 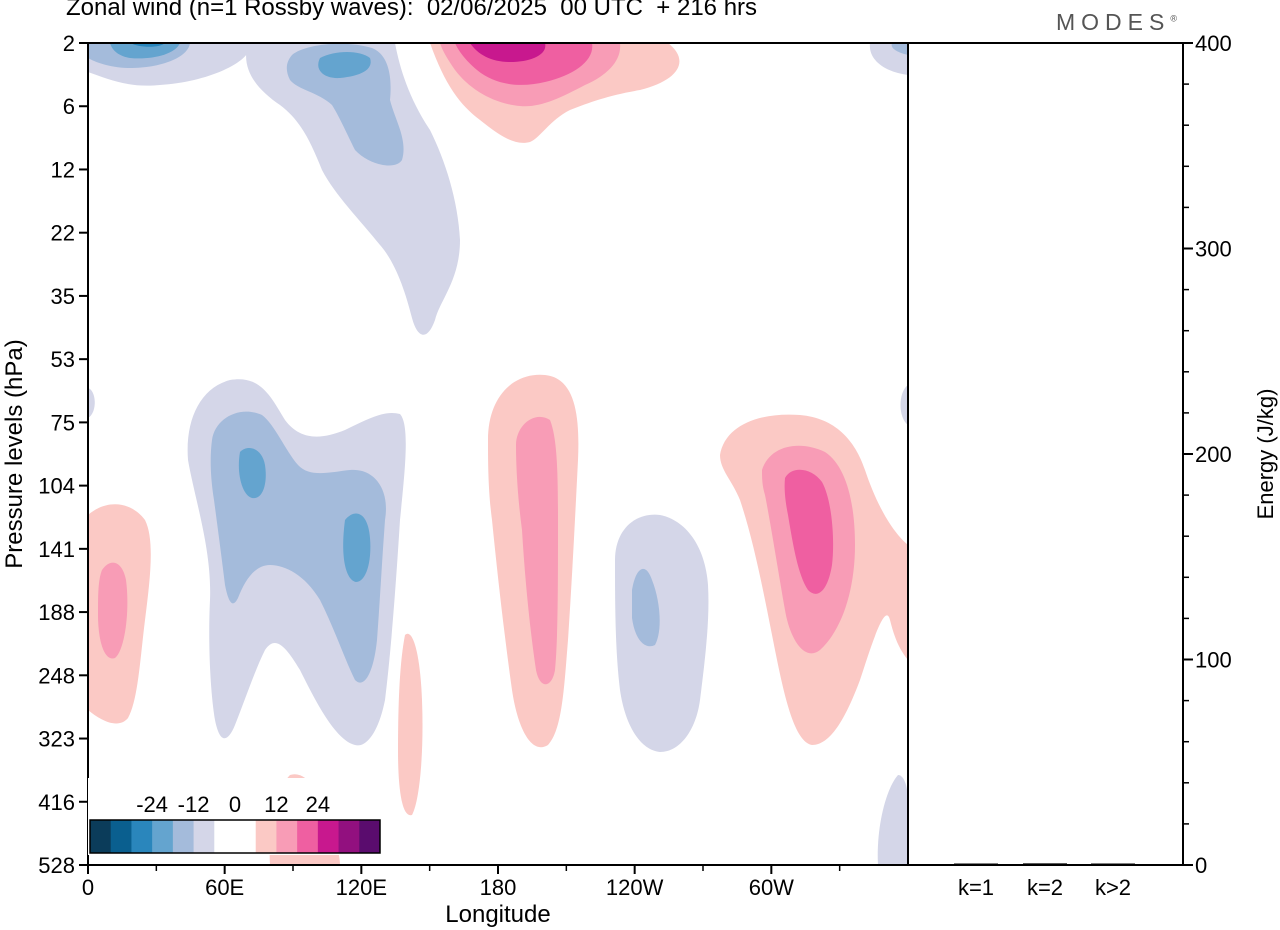 I want to click on neg-region-bottom-right, so click(x=892, y=820).